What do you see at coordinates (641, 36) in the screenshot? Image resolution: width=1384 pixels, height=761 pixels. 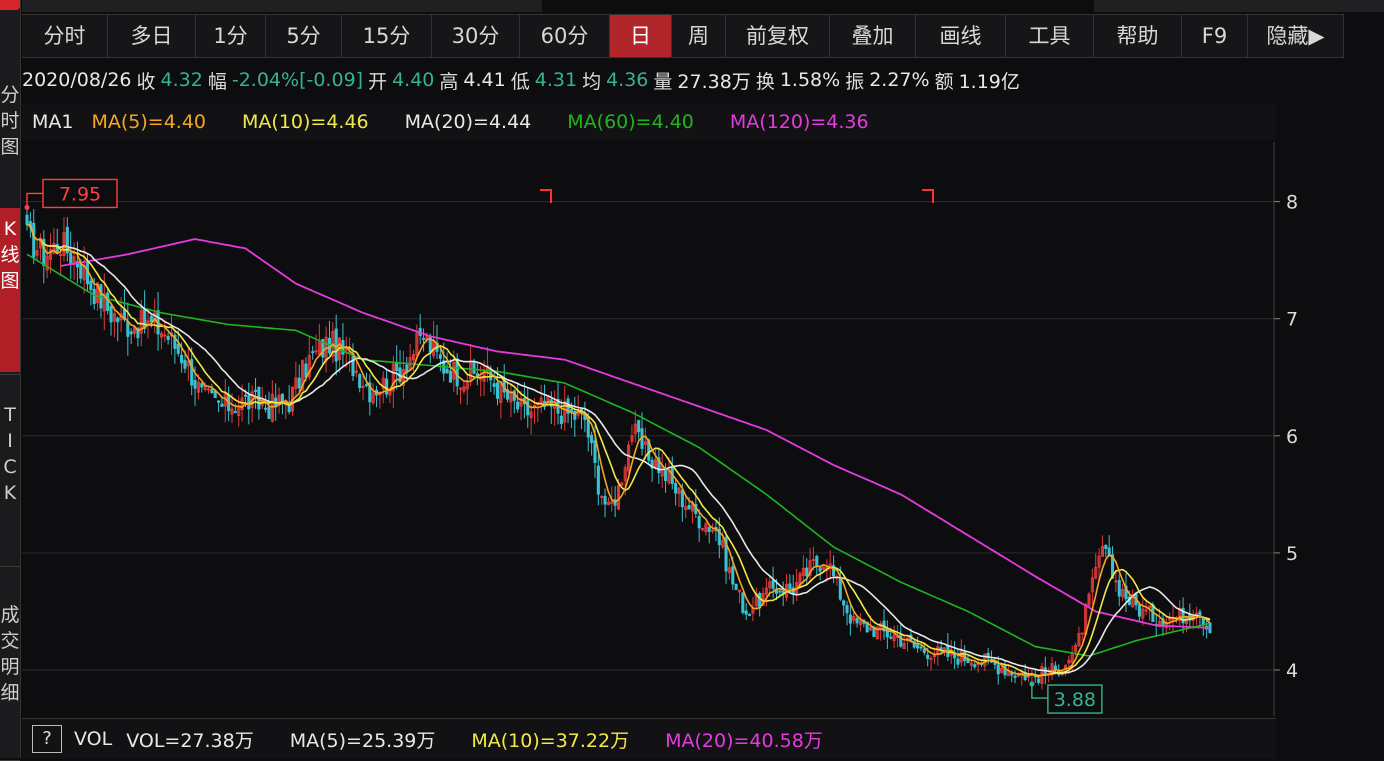 I see `tab-period-7: 日` at bounding box center [641, 36].